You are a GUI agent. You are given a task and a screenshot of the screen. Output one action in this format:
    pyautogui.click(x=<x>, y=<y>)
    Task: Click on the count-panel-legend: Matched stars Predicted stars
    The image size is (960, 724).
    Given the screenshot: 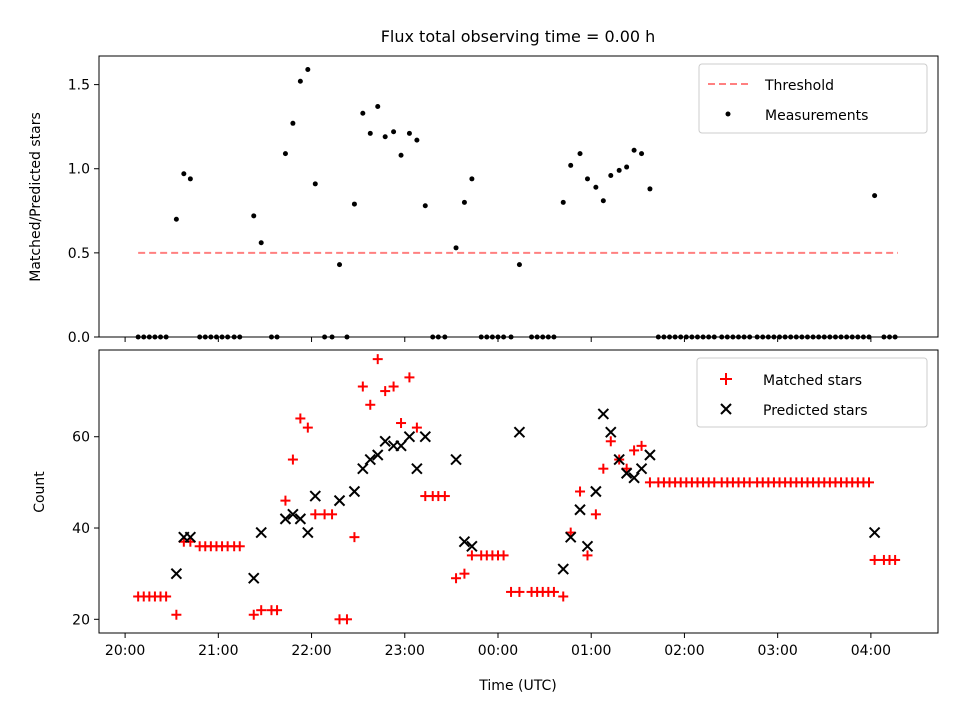 What is the action you would take?
    pyautogui.click(x=812, y=392)
    